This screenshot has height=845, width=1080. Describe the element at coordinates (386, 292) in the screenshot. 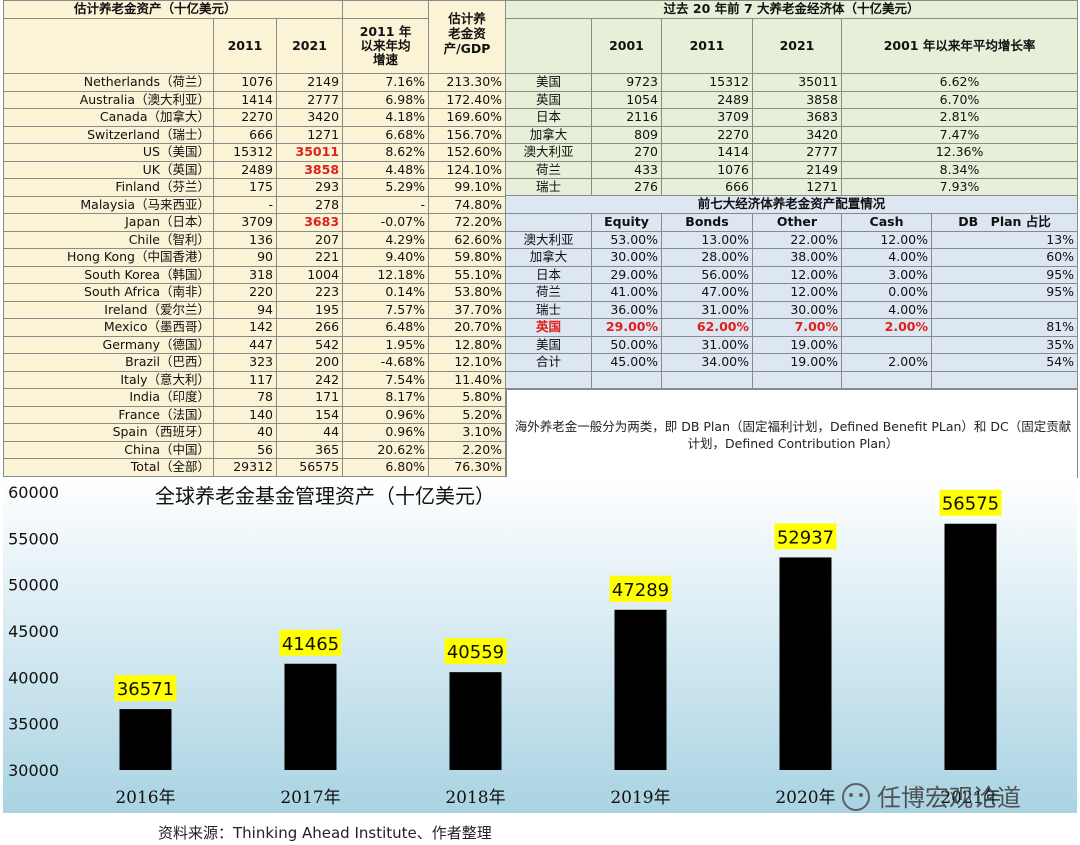

I see `growth-rate: 0.14%` at that location.